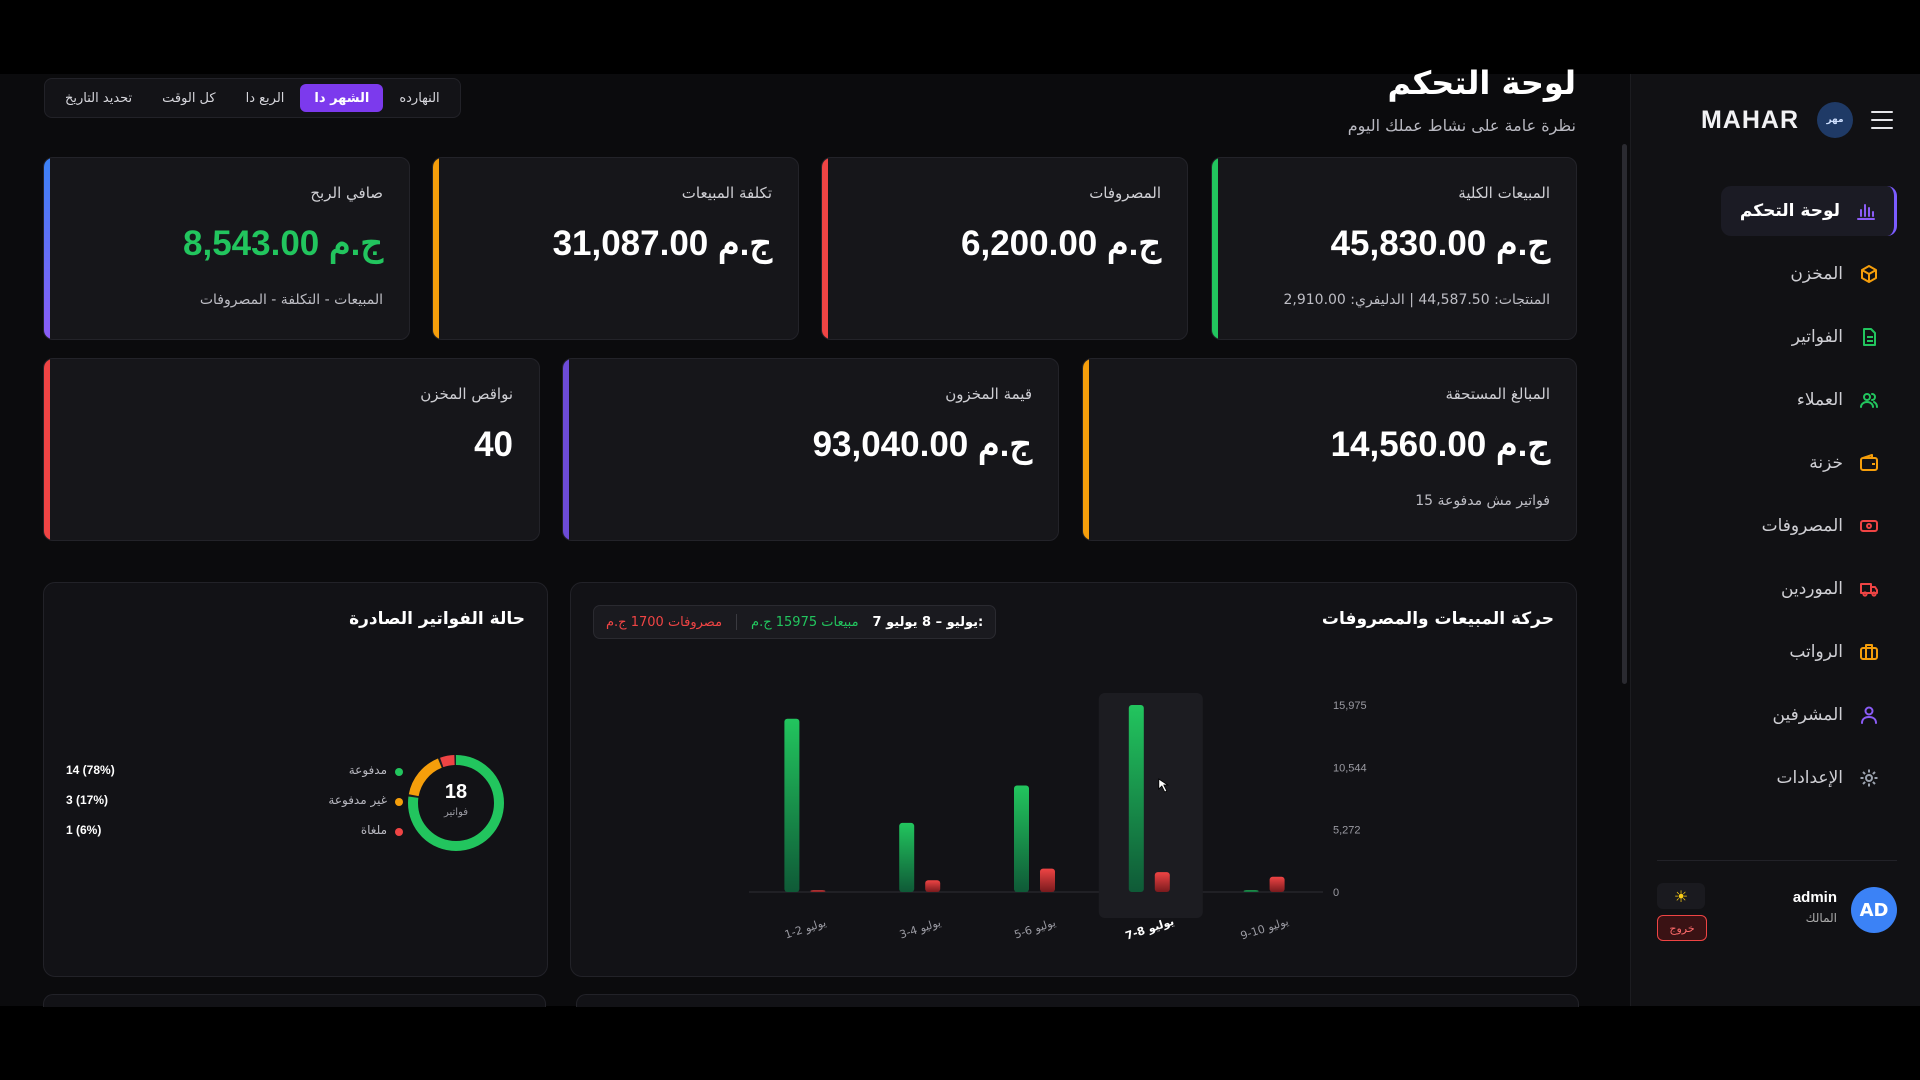 This screenshot has width=1920, height=1080. What do you see at coordinates (1350, 768) in the screenshot?
I see `y-tick-label: 10,544` at bounding box center [1350, 768].